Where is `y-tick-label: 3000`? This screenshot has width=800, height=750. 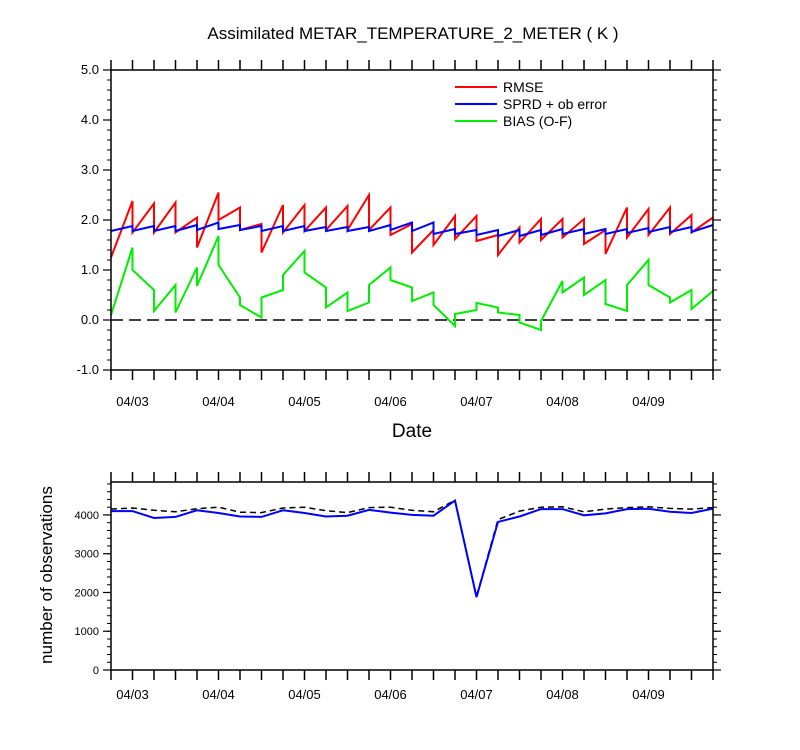 y-tick-label: 3000 is located at coordinates (87, 555).